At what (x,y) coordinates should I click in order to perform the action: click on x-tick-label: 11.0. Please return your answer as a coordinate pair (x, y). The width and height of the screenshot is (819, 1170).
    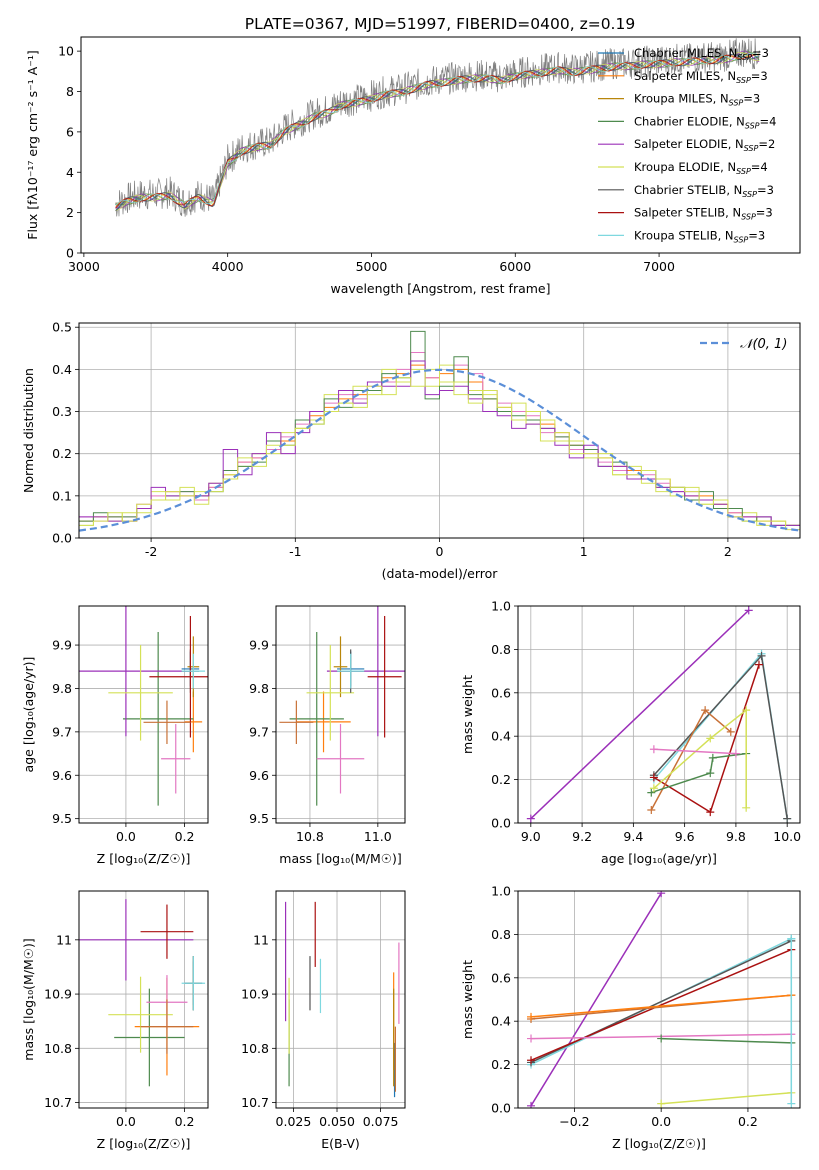
    Looking at the image, I should click on (378, 836).